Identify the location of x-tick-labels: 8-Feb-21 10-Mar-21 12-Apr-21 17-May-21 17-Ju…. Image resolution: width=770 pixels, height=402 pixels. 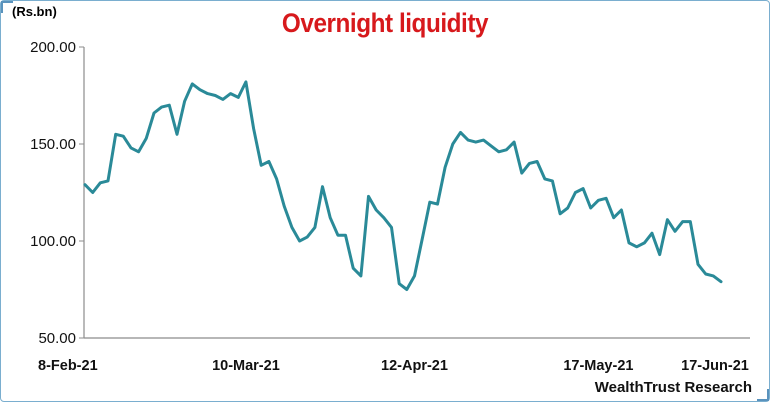
(393, 366).